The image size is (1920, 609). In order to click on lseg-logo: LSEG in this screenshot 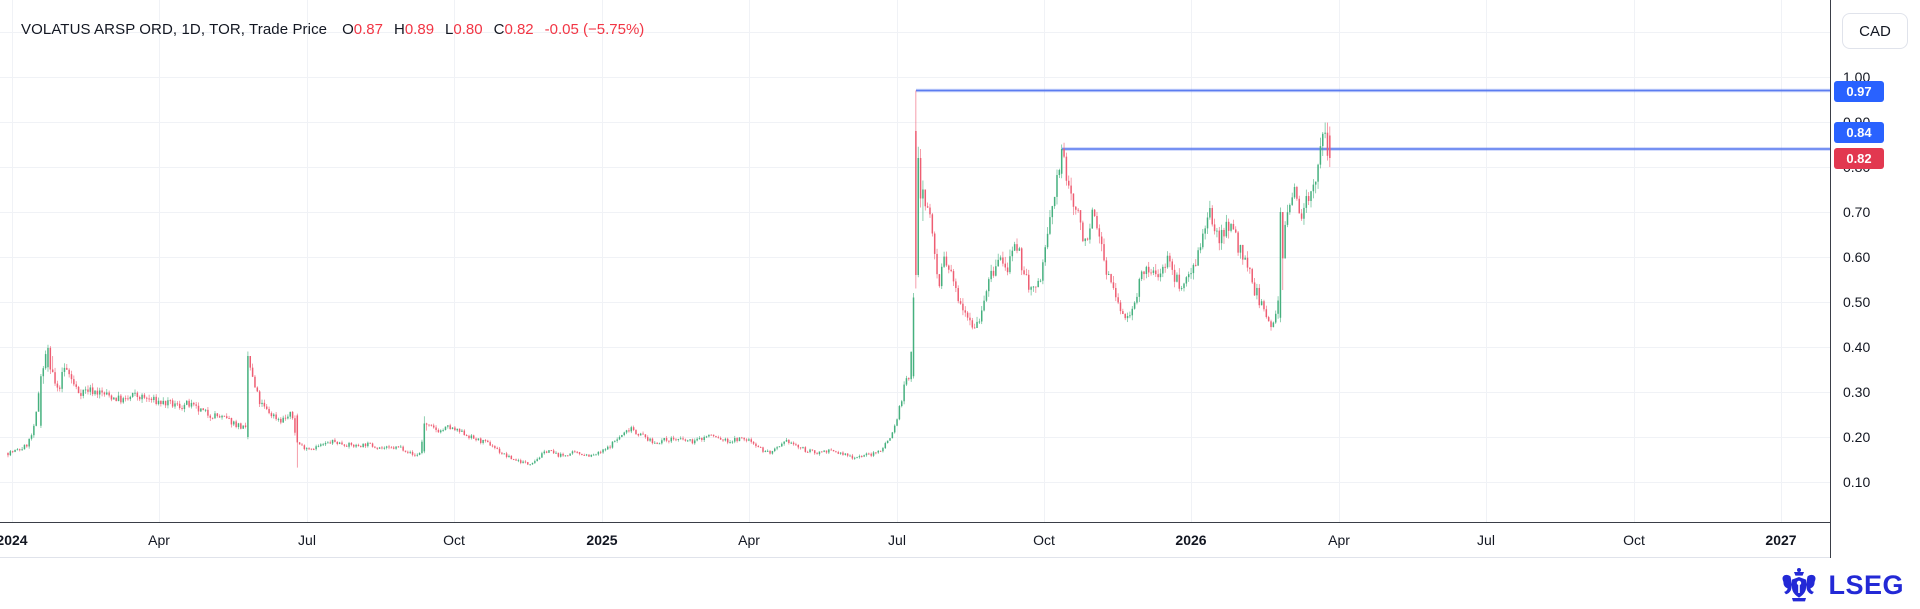, I will do `click(1841, 585)`.